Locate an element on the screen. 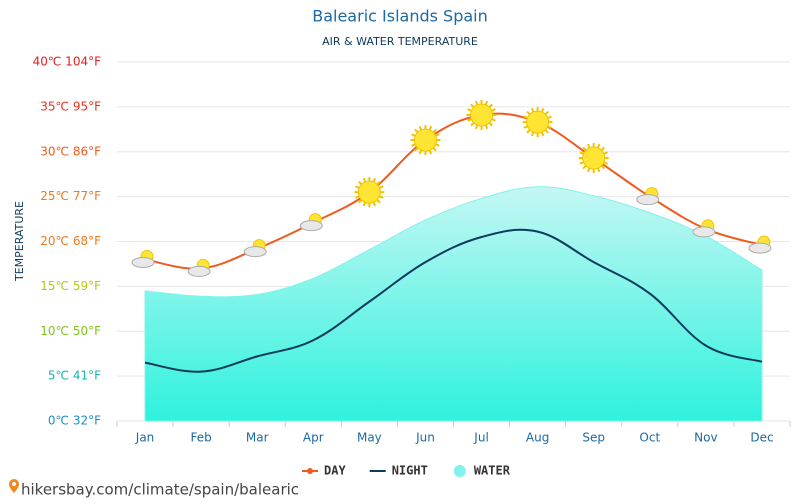  y-tick-label: 20℃ 68°F is located at coordinates (70, 241).